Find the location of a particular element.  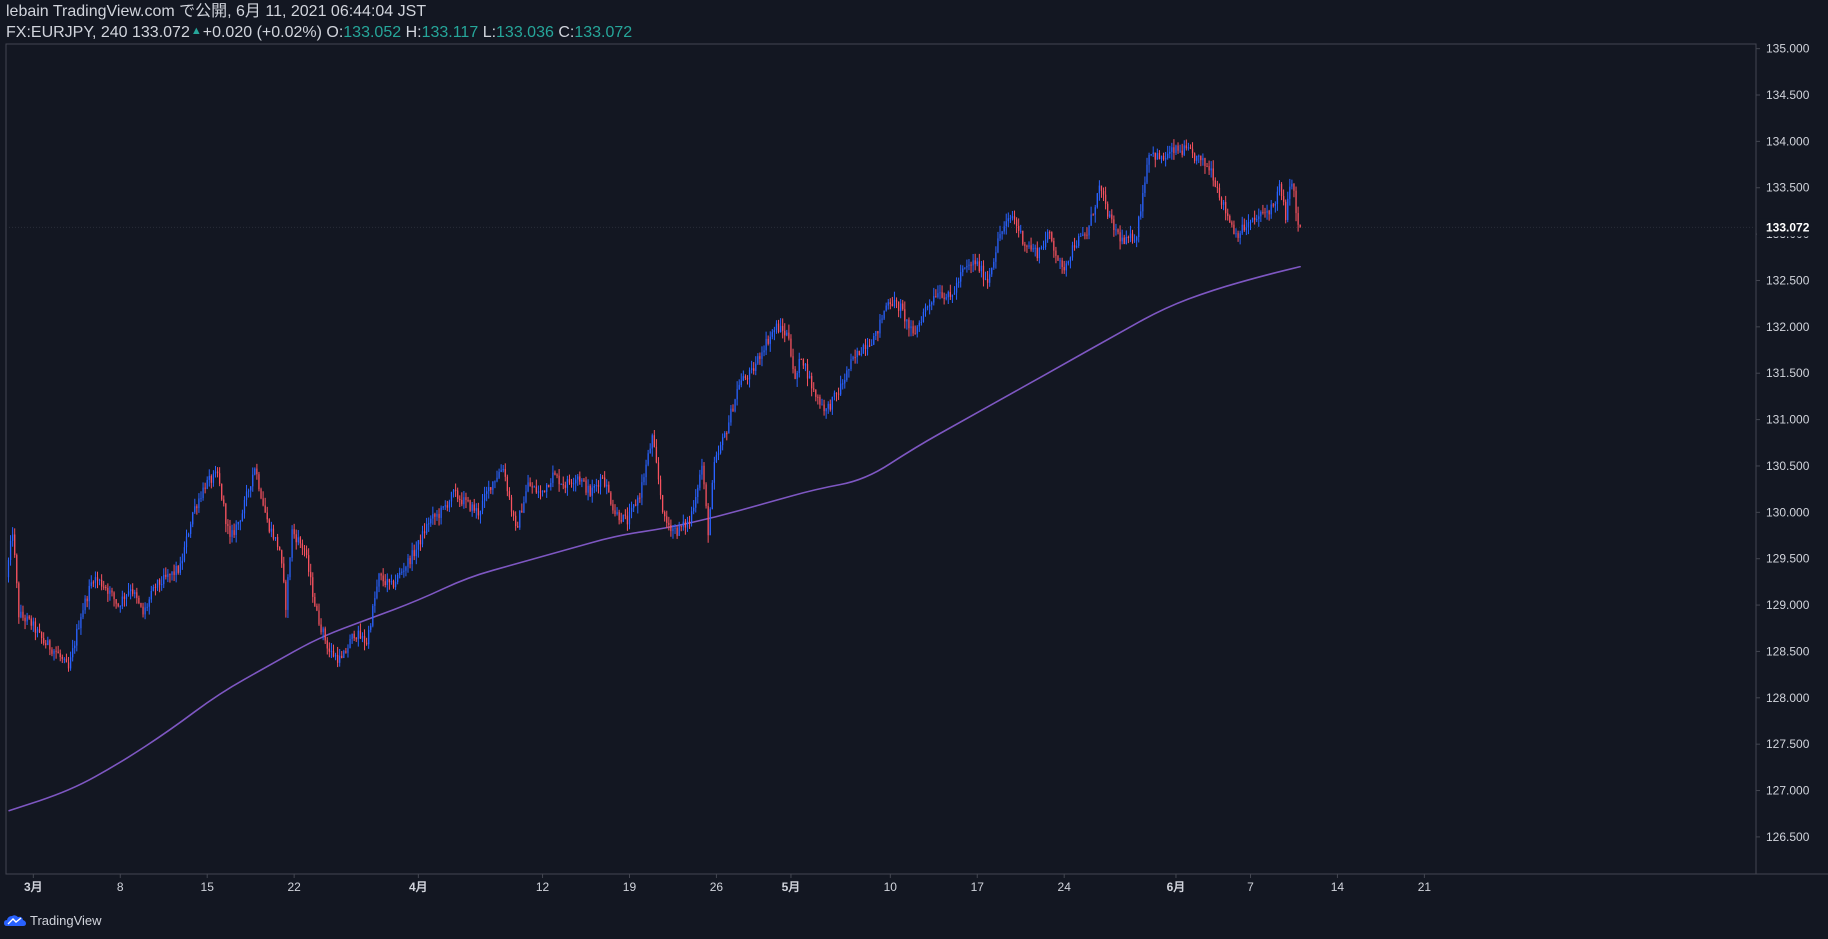

symbol-label: FX:EURJPY, 240 is located at coordinates (67, 32).